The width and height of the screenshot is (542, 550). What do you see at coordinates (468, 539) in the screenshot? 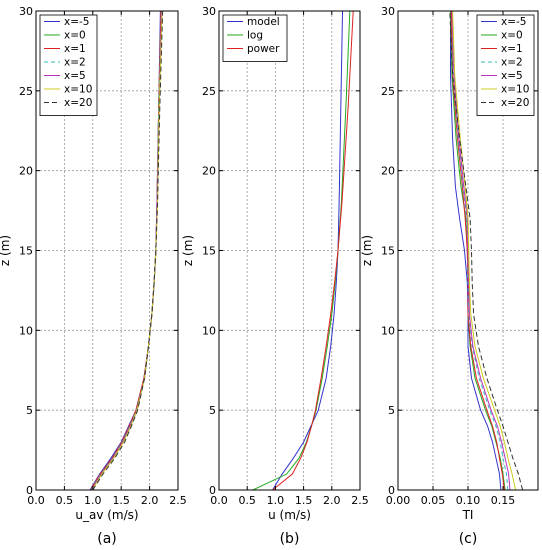
I see `panel-label: (c)` at bounding box center [468, 539].